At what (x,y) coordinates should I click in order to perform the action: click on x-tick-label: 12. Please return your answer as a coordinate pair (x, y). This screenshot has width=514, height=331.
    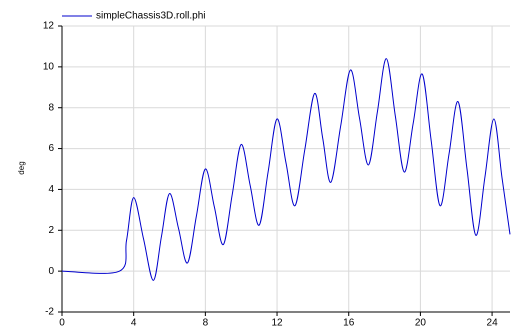
    Looking at the image, I should click on (277, 323).